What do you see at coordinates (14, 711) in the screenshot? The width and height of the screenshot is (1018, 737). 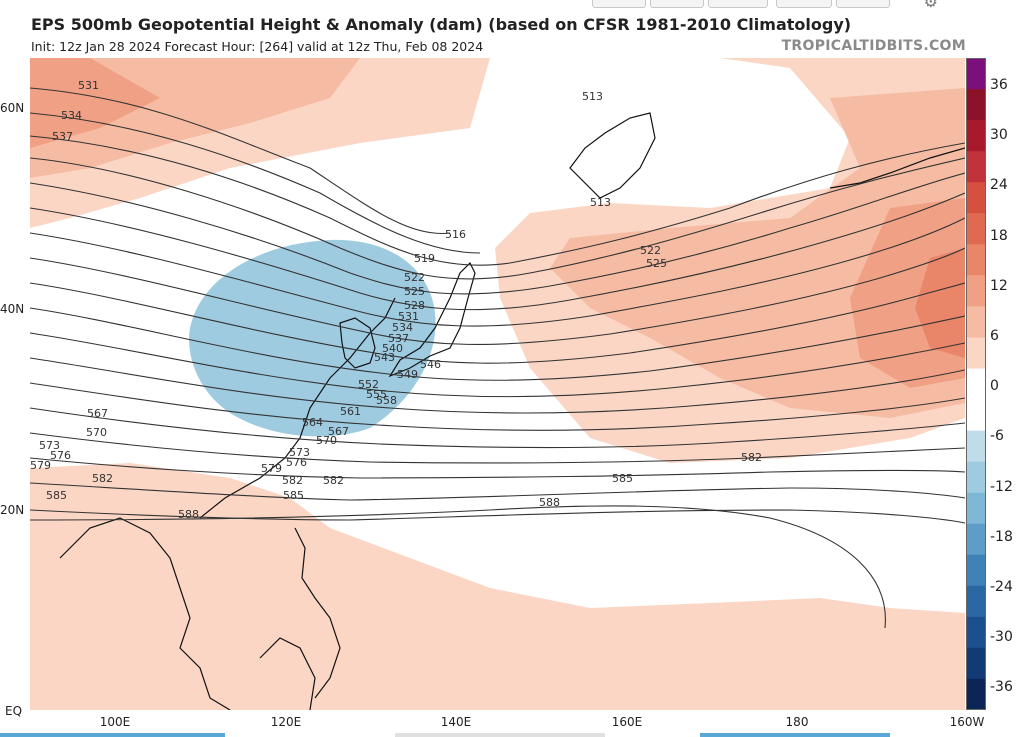 I see `lat-label-eq: EQ` at bounding box center [14, 711].